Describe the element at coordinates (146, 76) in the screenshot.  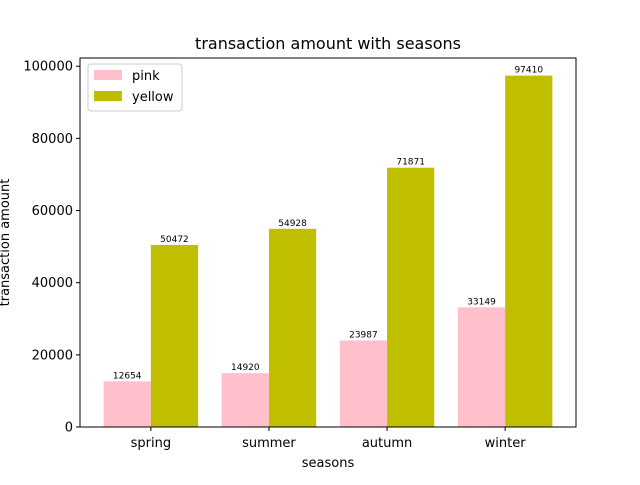
I see `legend-label-pink: pink` at that location.